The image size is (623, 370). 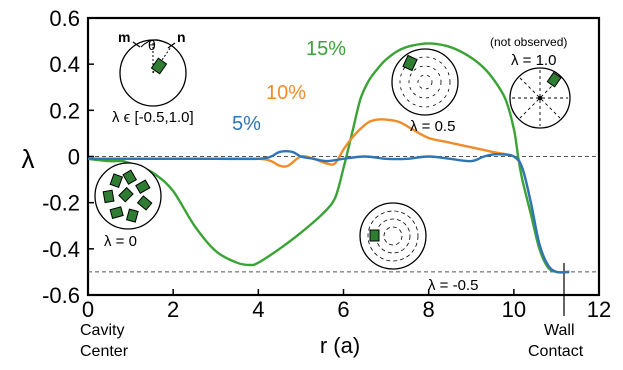 What do you see at coordinates (556, 351) in the screenshot?
I see `contact-label: Contact` at bounding box center [556, 351].